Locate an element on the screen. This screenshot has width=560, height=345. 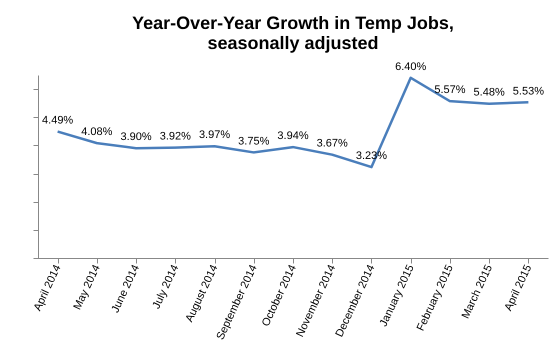
data-label: 6.40% is located at coordinates (410, 66).